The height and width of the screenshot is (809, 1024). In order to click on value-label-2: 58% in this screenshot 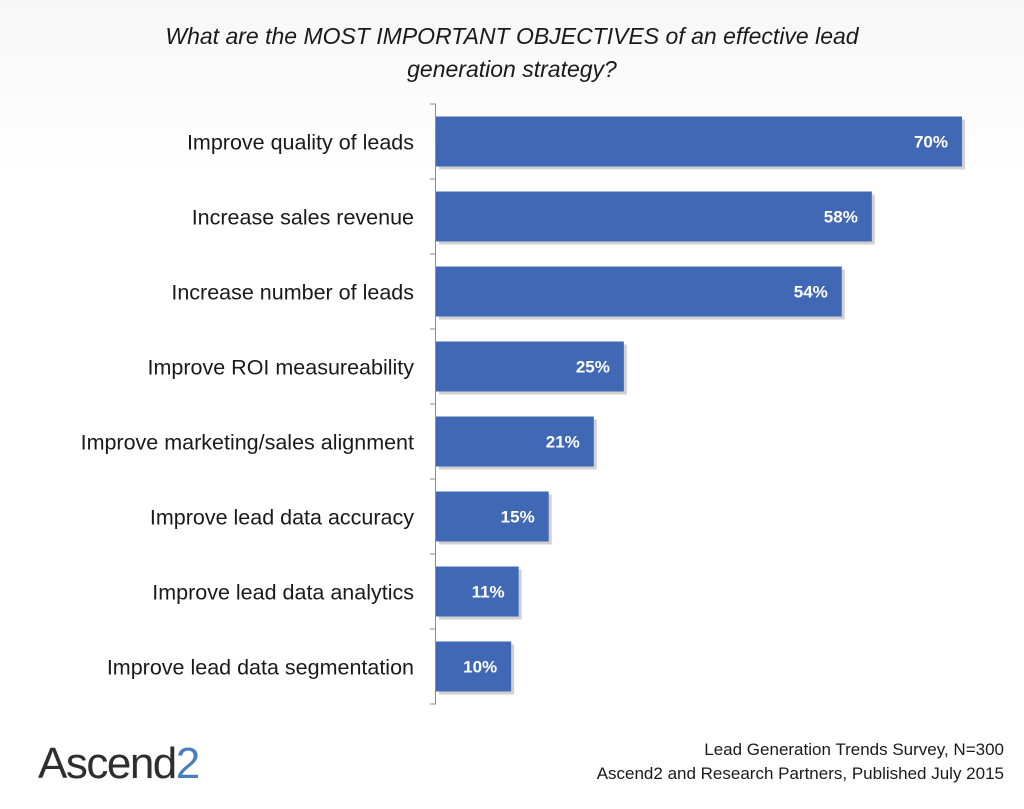, I will do `click(841, 217)`.